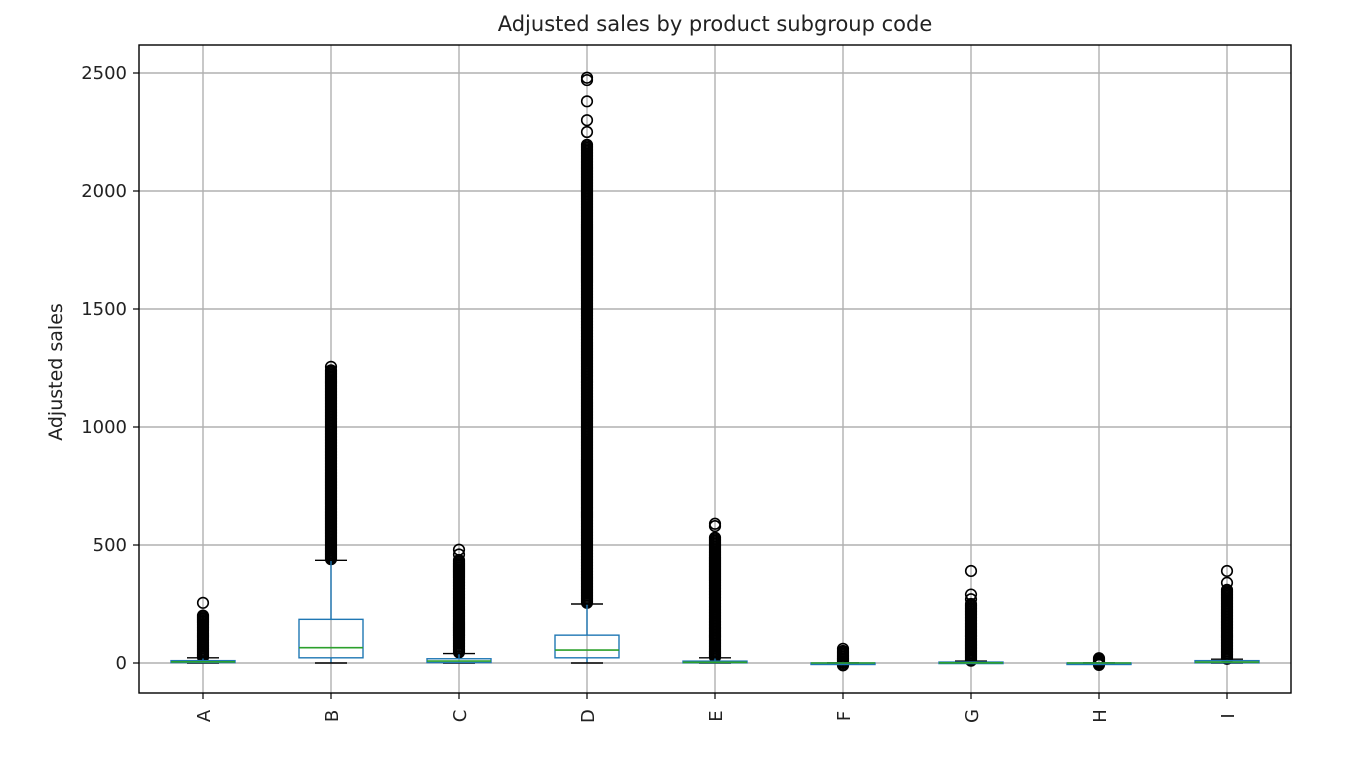 The image size is (1358, 758). I want to click on y-tick-label: 2500, so click(104, 73).